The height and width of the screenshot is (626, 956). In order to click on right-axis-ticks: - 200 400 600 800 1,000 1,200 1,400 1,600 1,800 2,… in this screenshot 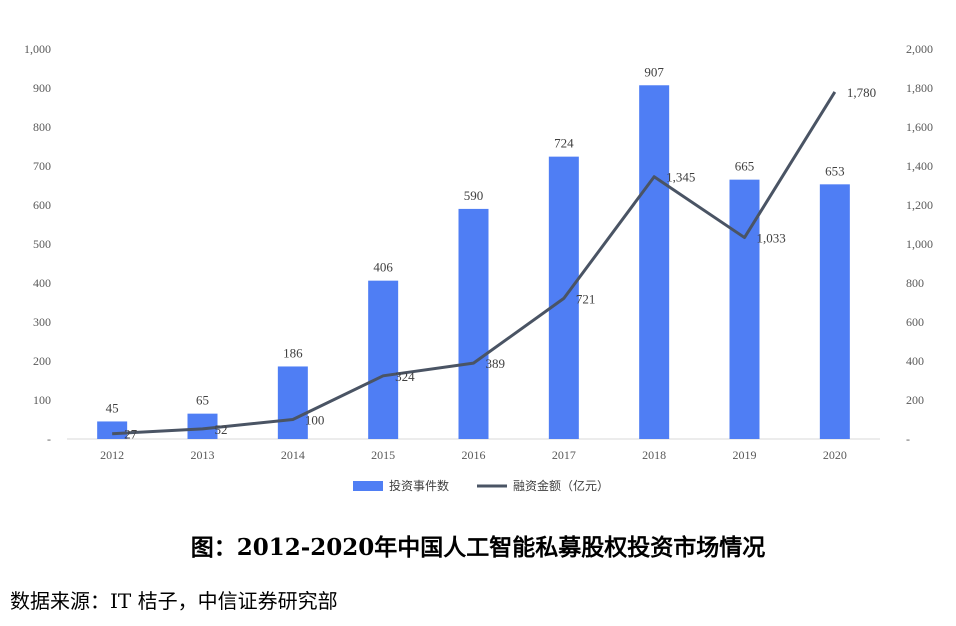, I will do `click(919, 244)`.